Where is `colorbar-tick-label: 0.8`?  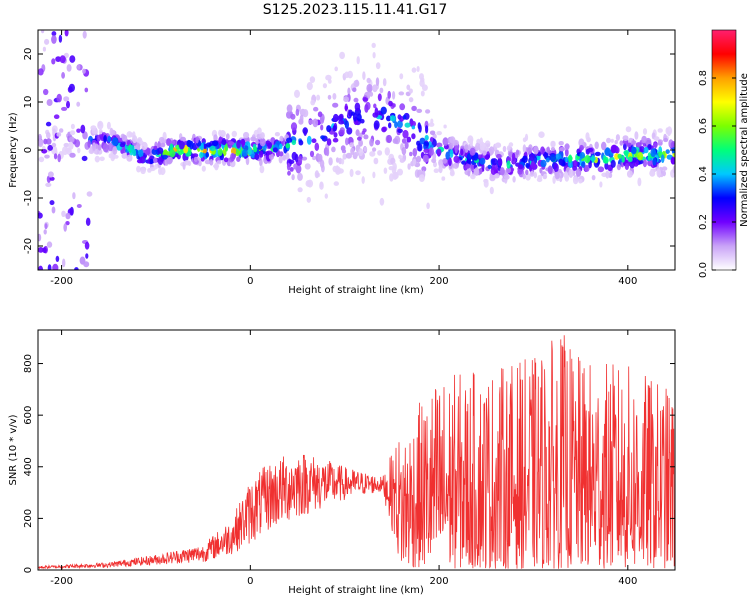 colorbar-tick-label: 0.8 is located at coordinates (703, 78).